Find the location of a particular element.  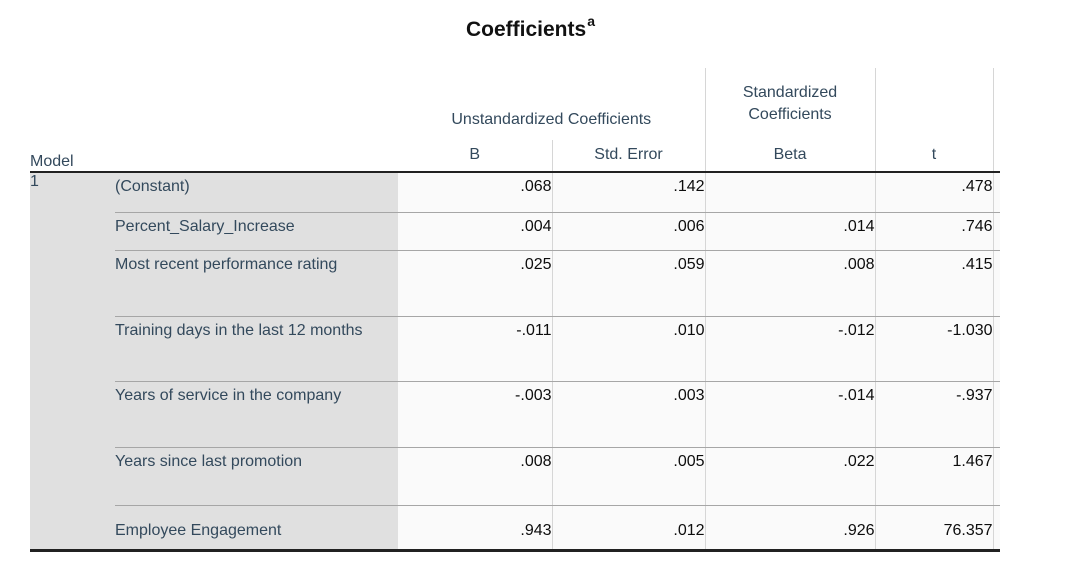

table-row: Percent_Salary_Increase .004.006.014.746 is located at coordinates (515, 231).